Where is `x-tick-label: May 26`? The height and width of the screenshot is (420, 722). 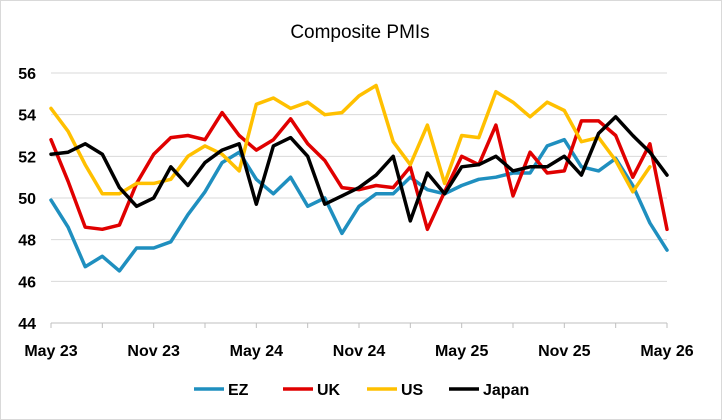
x-tick-label: May 26 is located at coordinates (666, 351).